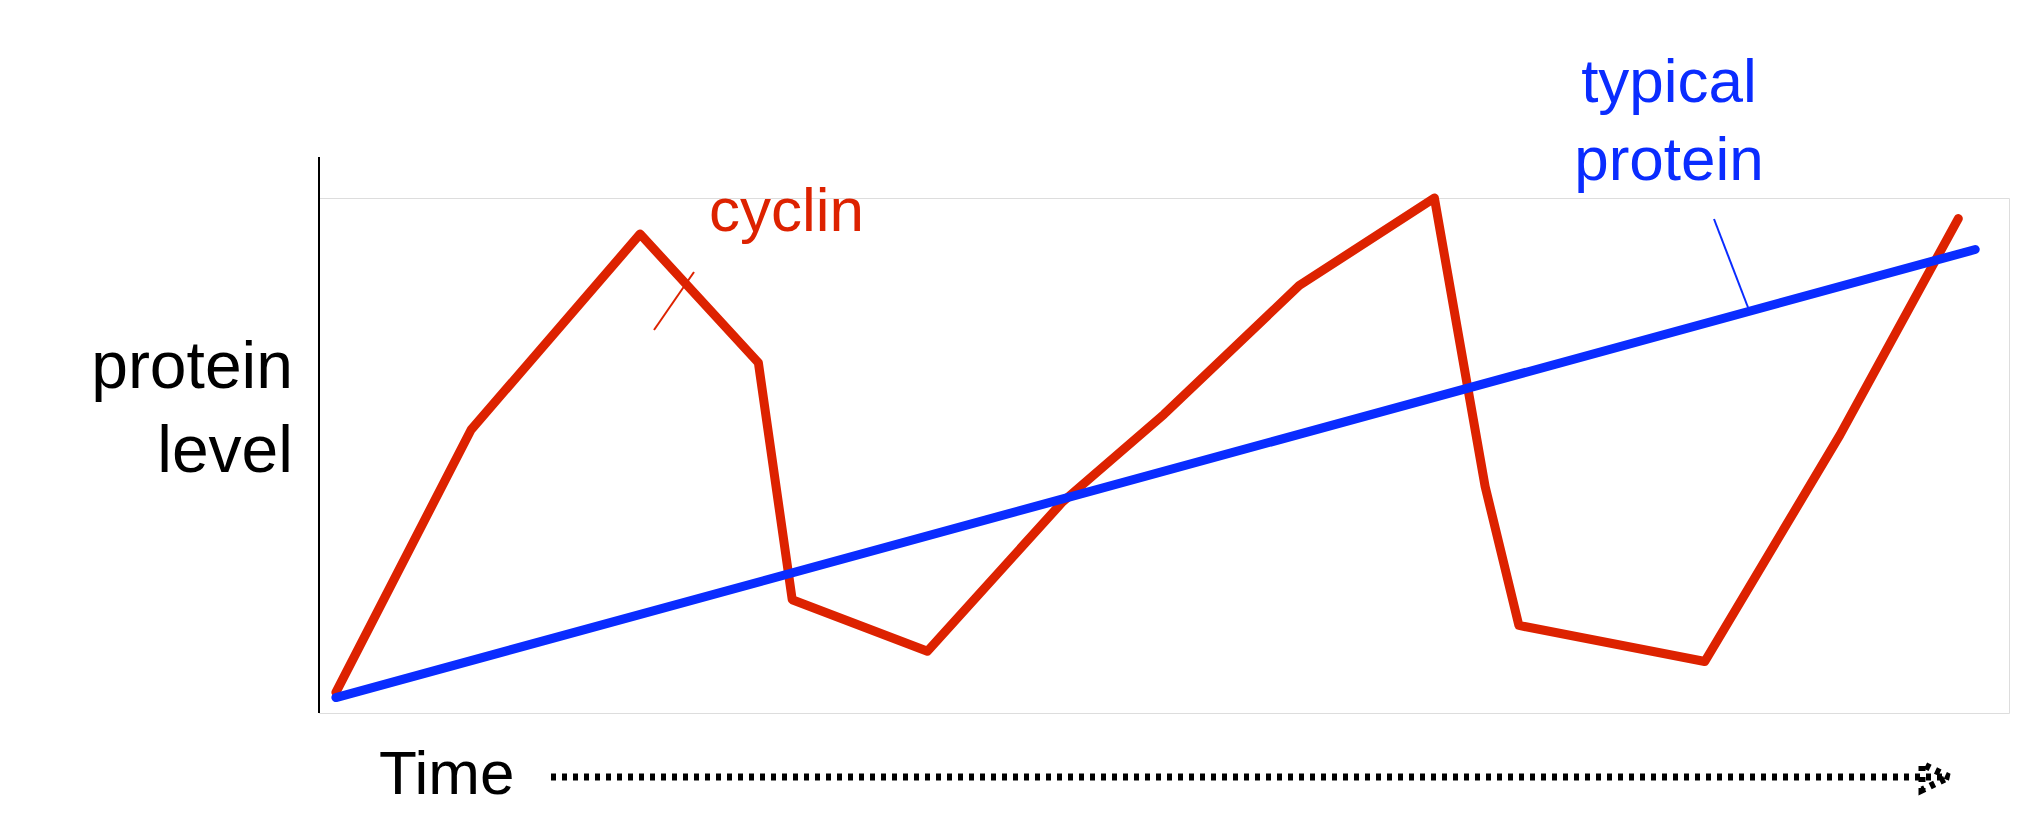 This screenshot has width=2023, height=820. I want to click on series-label: cyclin, so click(787, 209).